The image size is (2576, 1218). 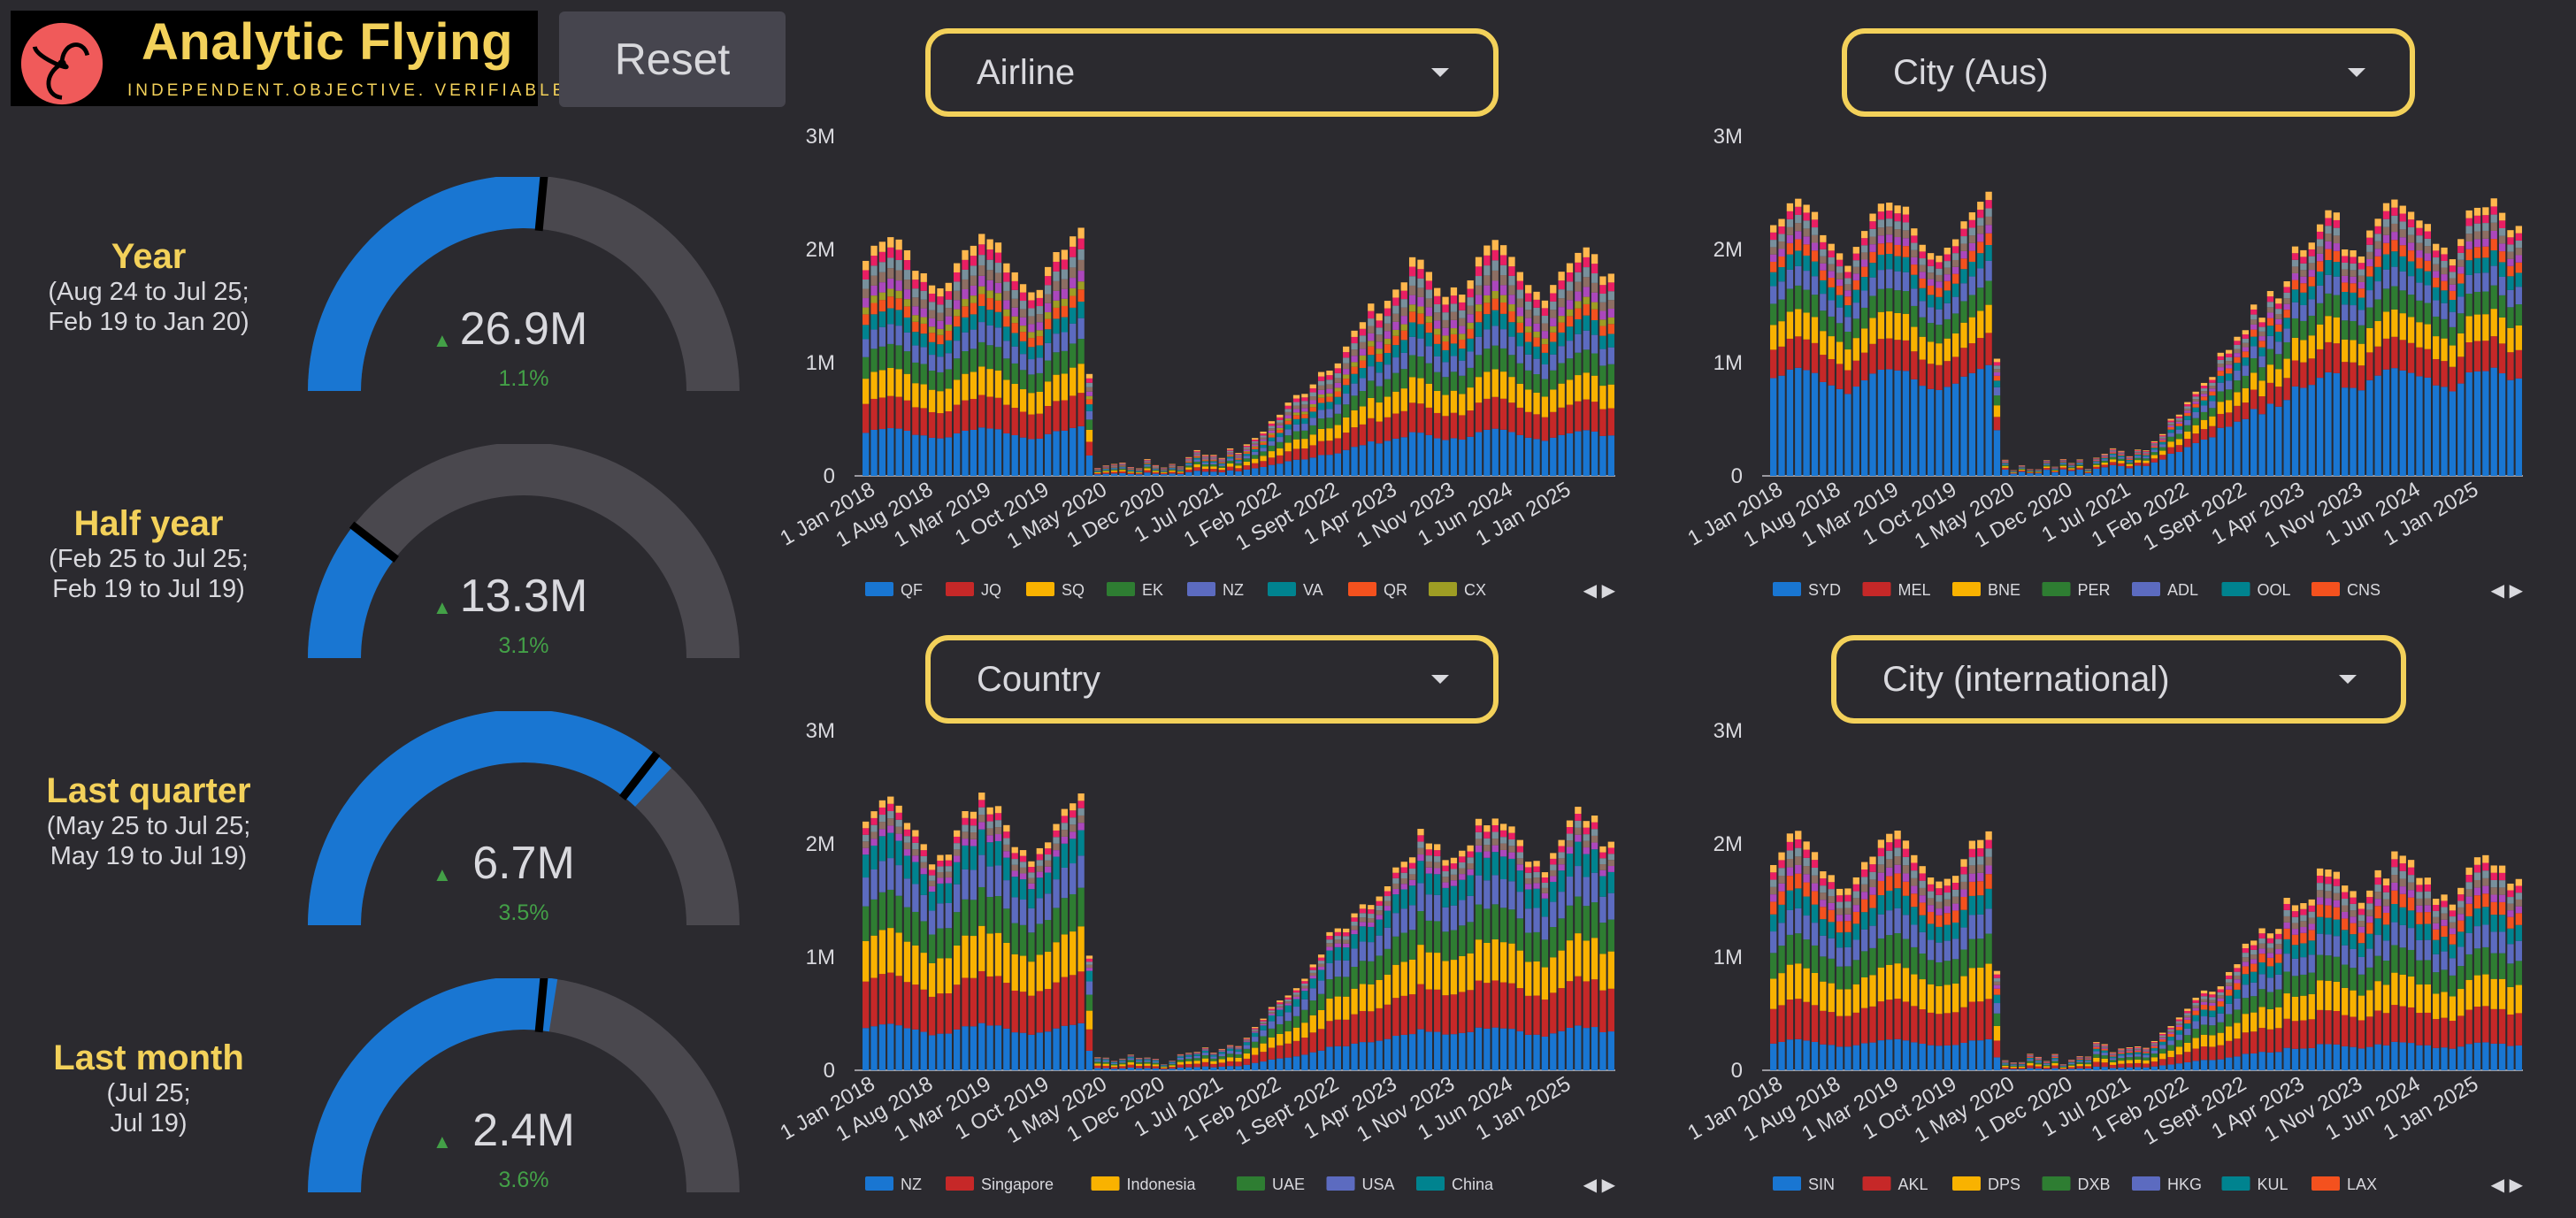 What do you see at coordinates (949, 424) in the screenshot?
I see `bar-segment-jq` at bounding box center [949, 424].